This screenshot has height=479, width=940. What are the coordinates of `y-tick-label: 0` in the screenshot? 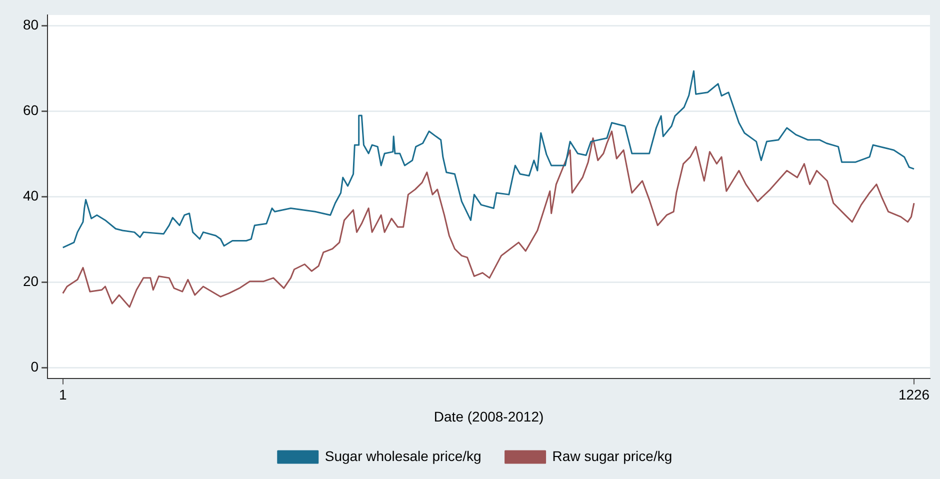 It's located at (34, 366).